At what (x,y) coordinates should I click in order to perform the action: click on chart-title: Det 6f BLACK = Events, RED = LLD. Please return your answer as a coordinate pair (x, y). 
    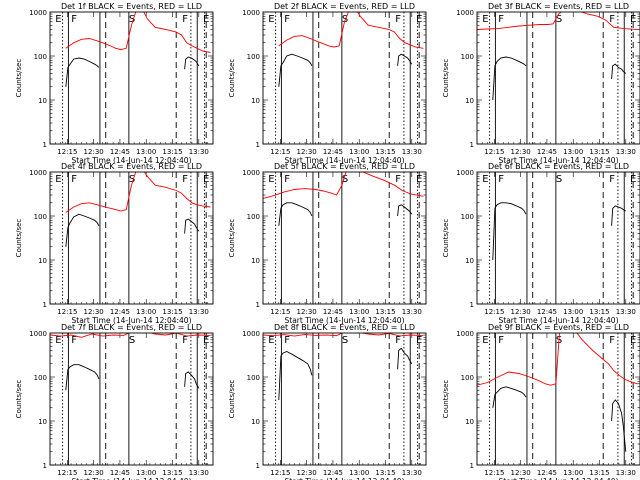
    Looking at the image, I should click on (558, 166).